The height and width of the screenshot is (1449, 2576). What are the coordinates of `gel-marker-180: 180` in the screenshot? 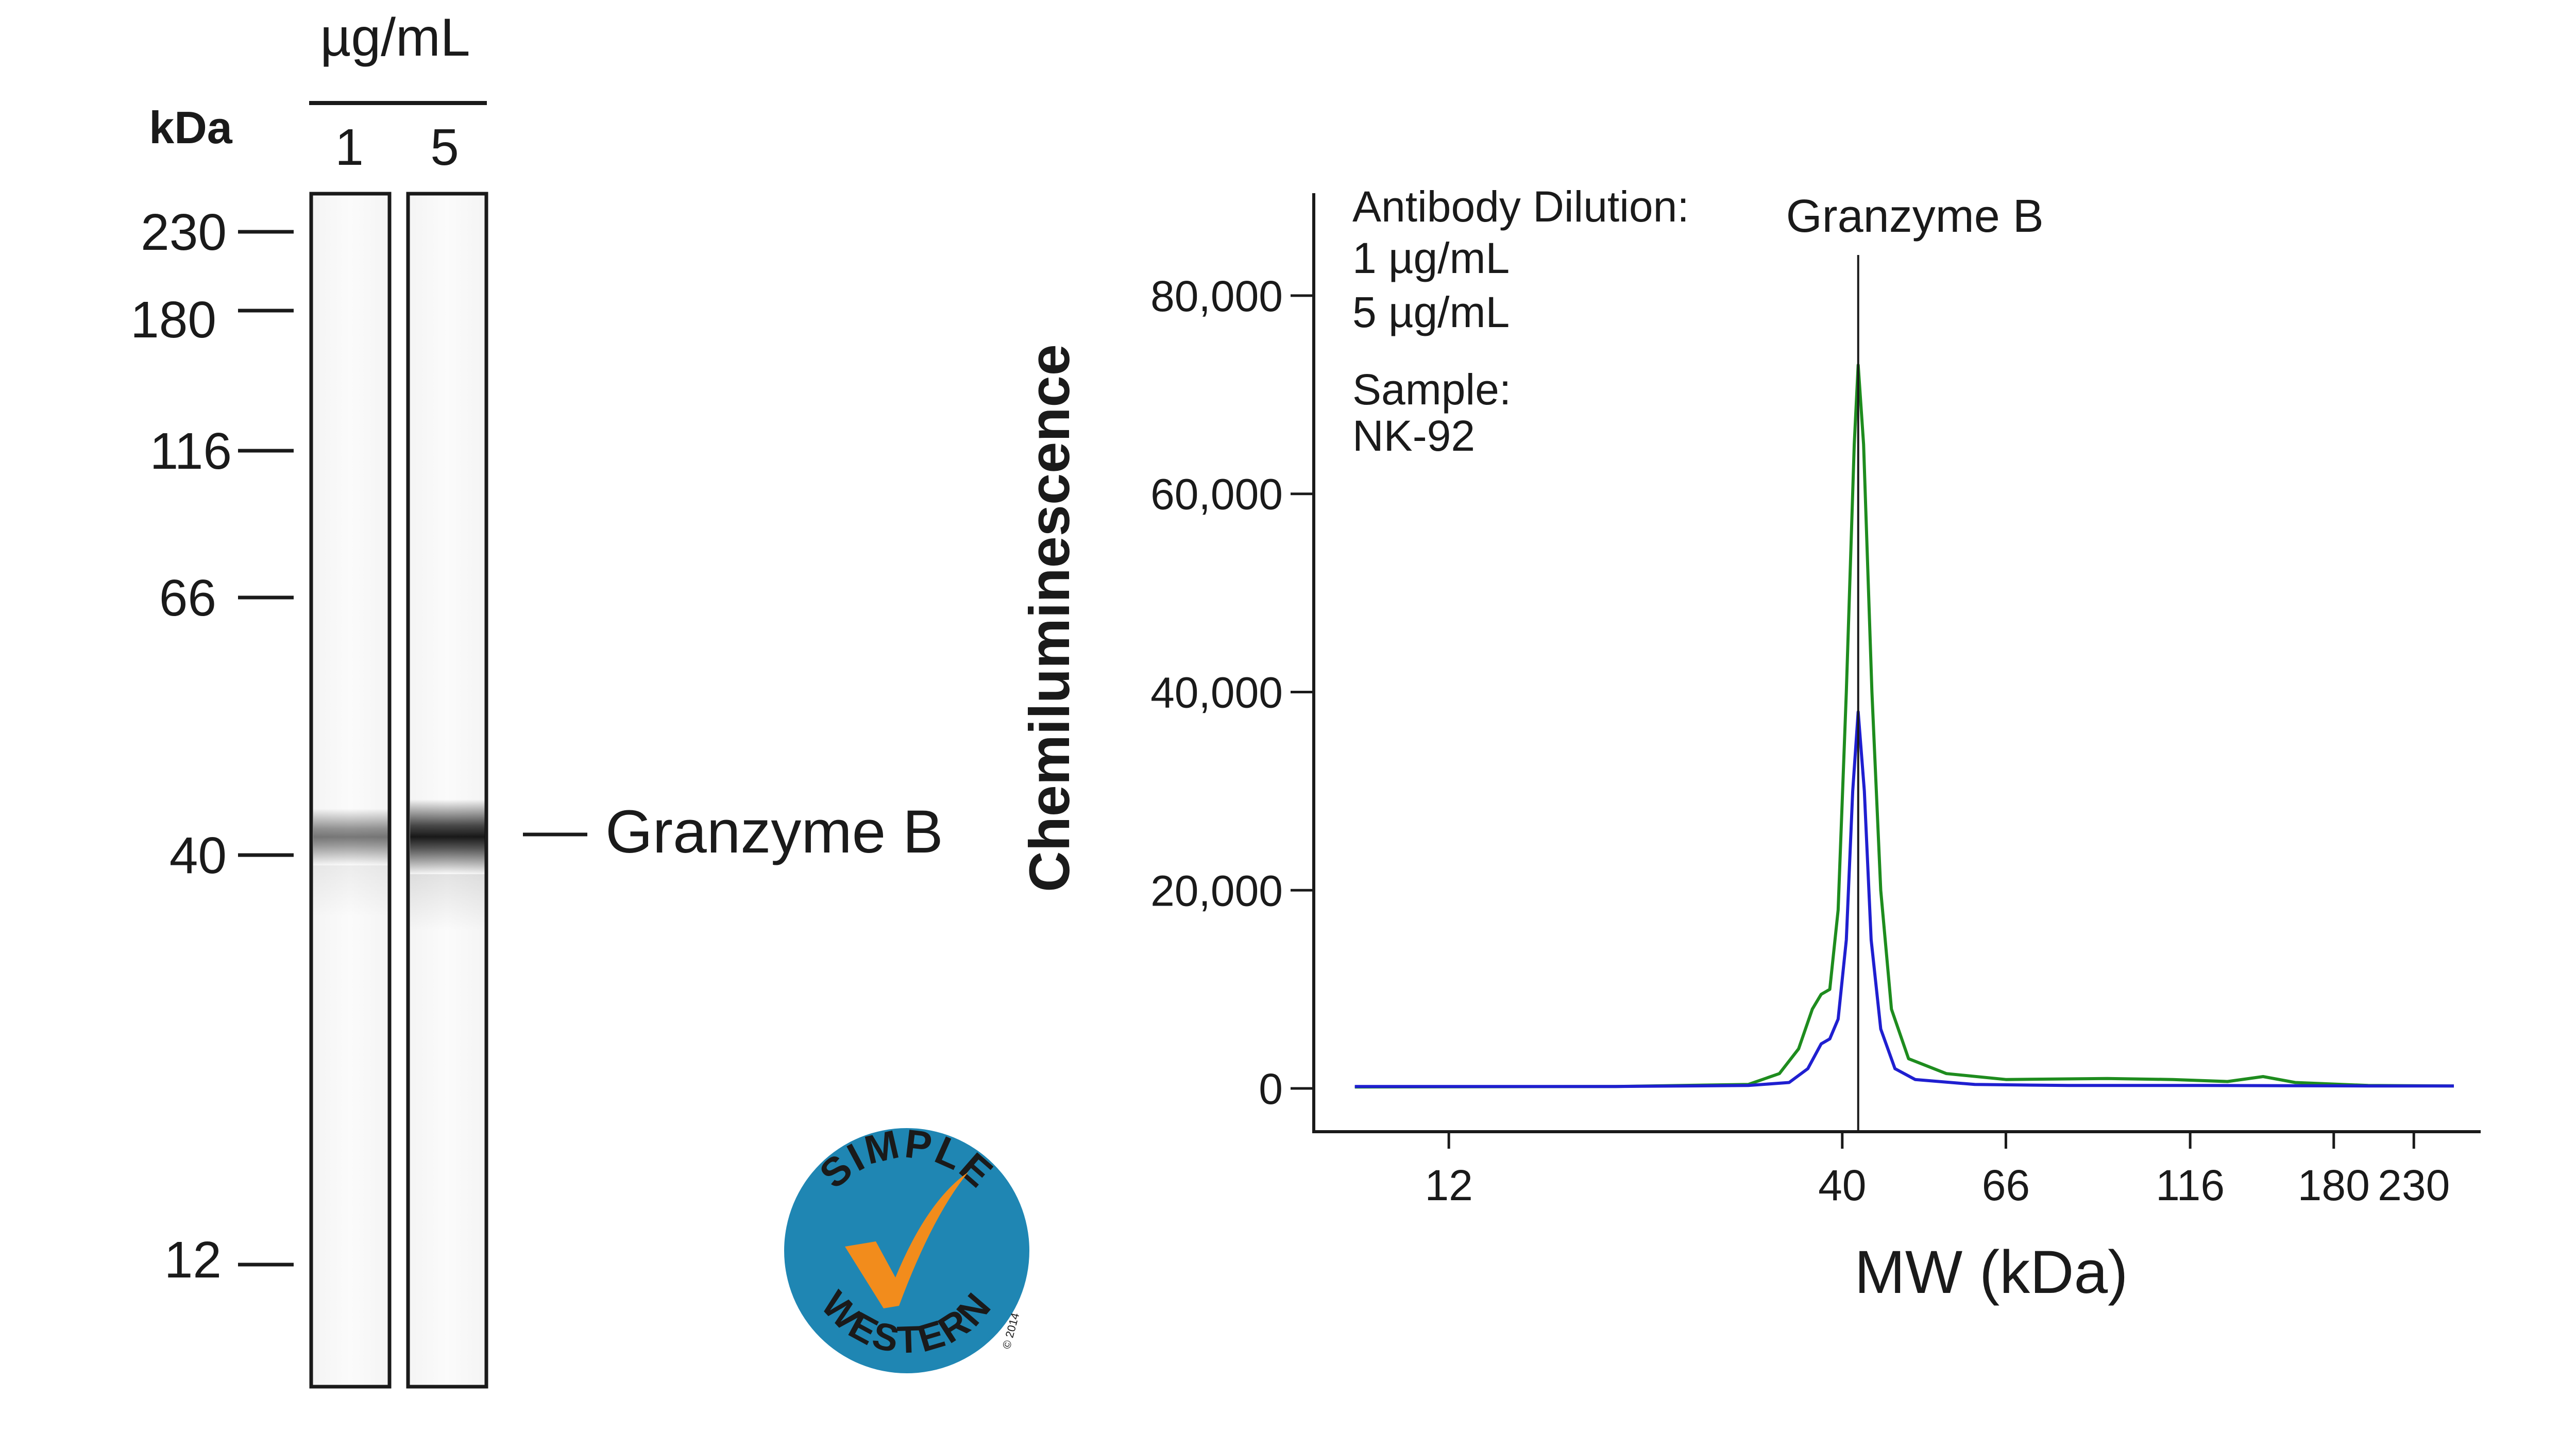 It's located at (212, 320).